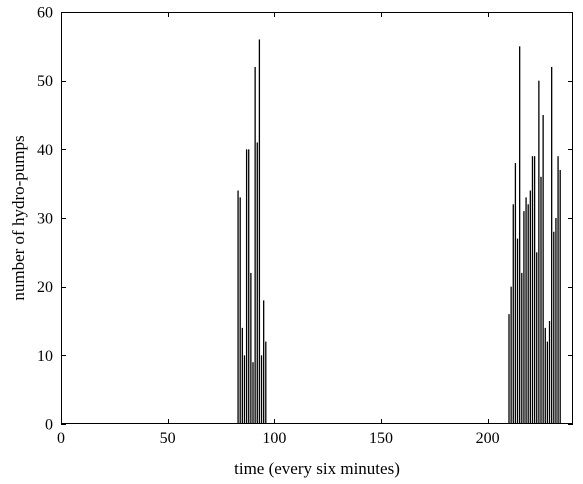  Describe the element at coordinates (45, 287) in the screenshot. I see `y-tick-label: 20` at that location.